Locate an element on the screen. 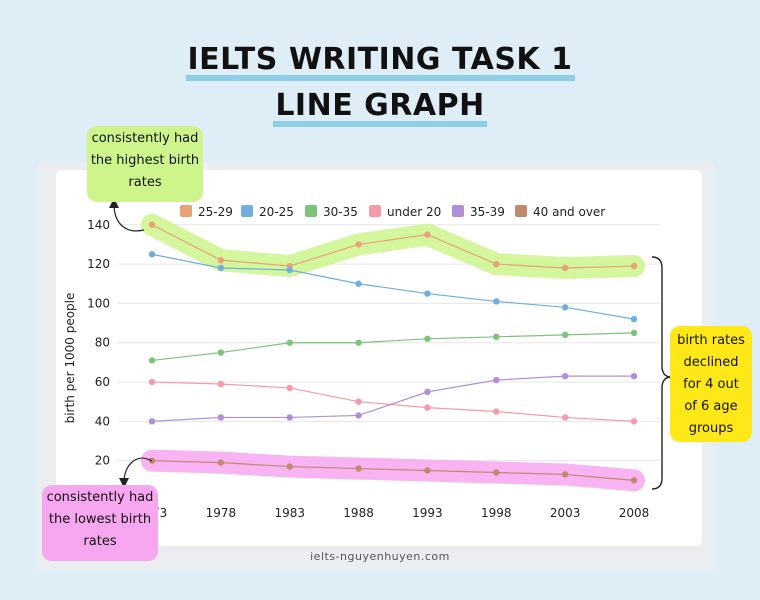  arrow-high-head is located at coordinates (114, 203).